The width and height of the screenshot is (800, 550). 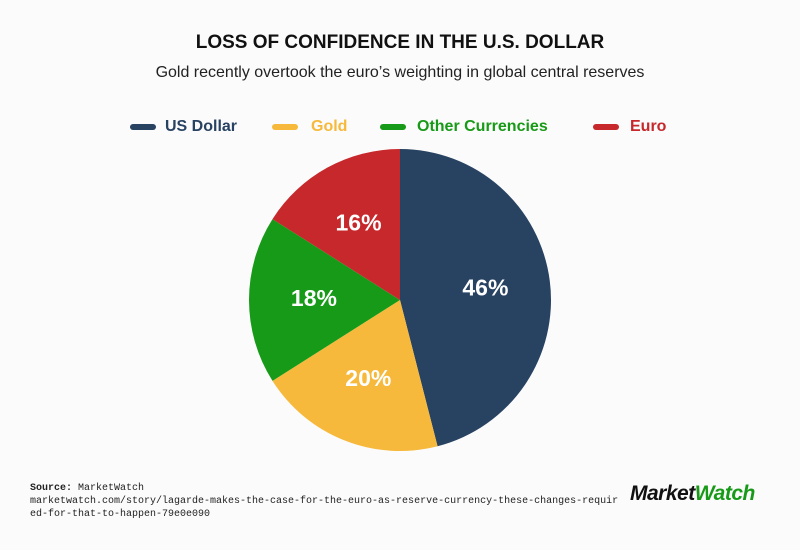 What do you see at coordinates (51, 488) in the screenshot?
I see `source-label: Source:` at bounding box center [51, 488].